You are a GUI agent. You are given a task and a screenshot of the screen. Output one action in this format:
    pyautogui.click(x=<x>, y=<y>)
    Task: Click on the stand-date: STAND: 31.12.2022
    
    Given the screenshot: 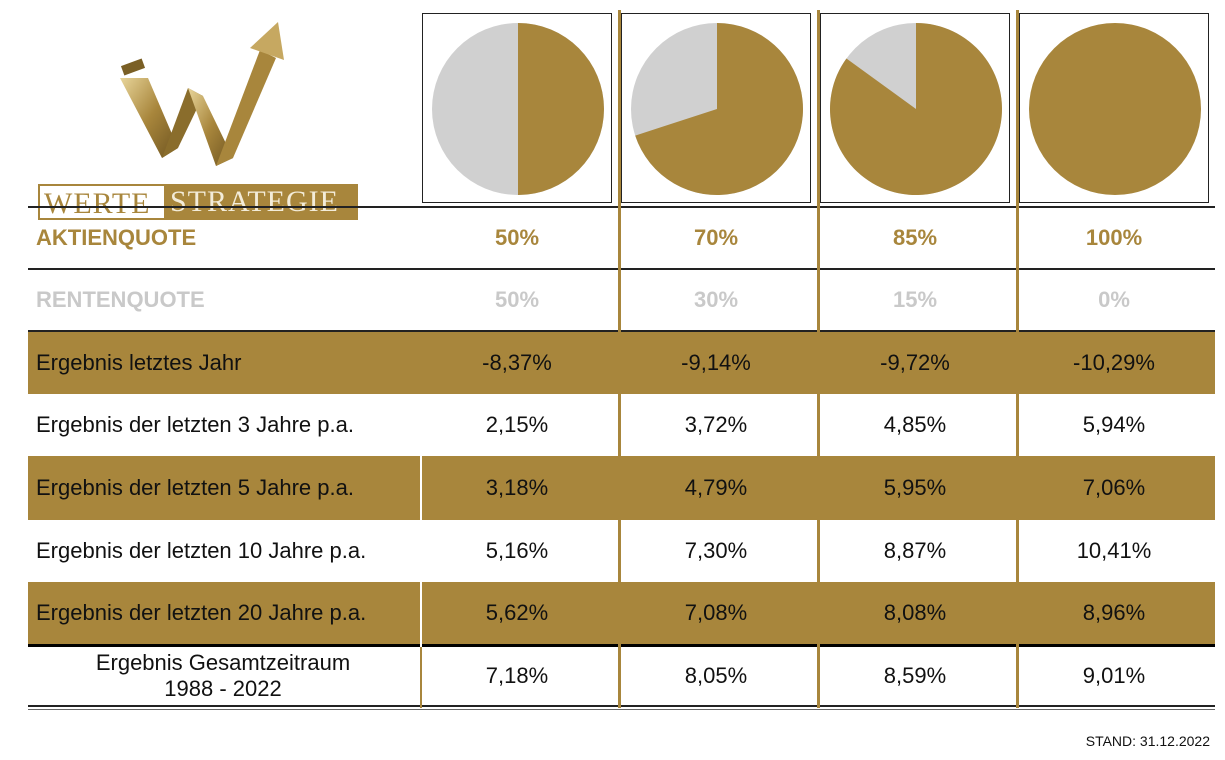 What is the action you would take?
    pyautogui.click(x=1147, y=741)
    